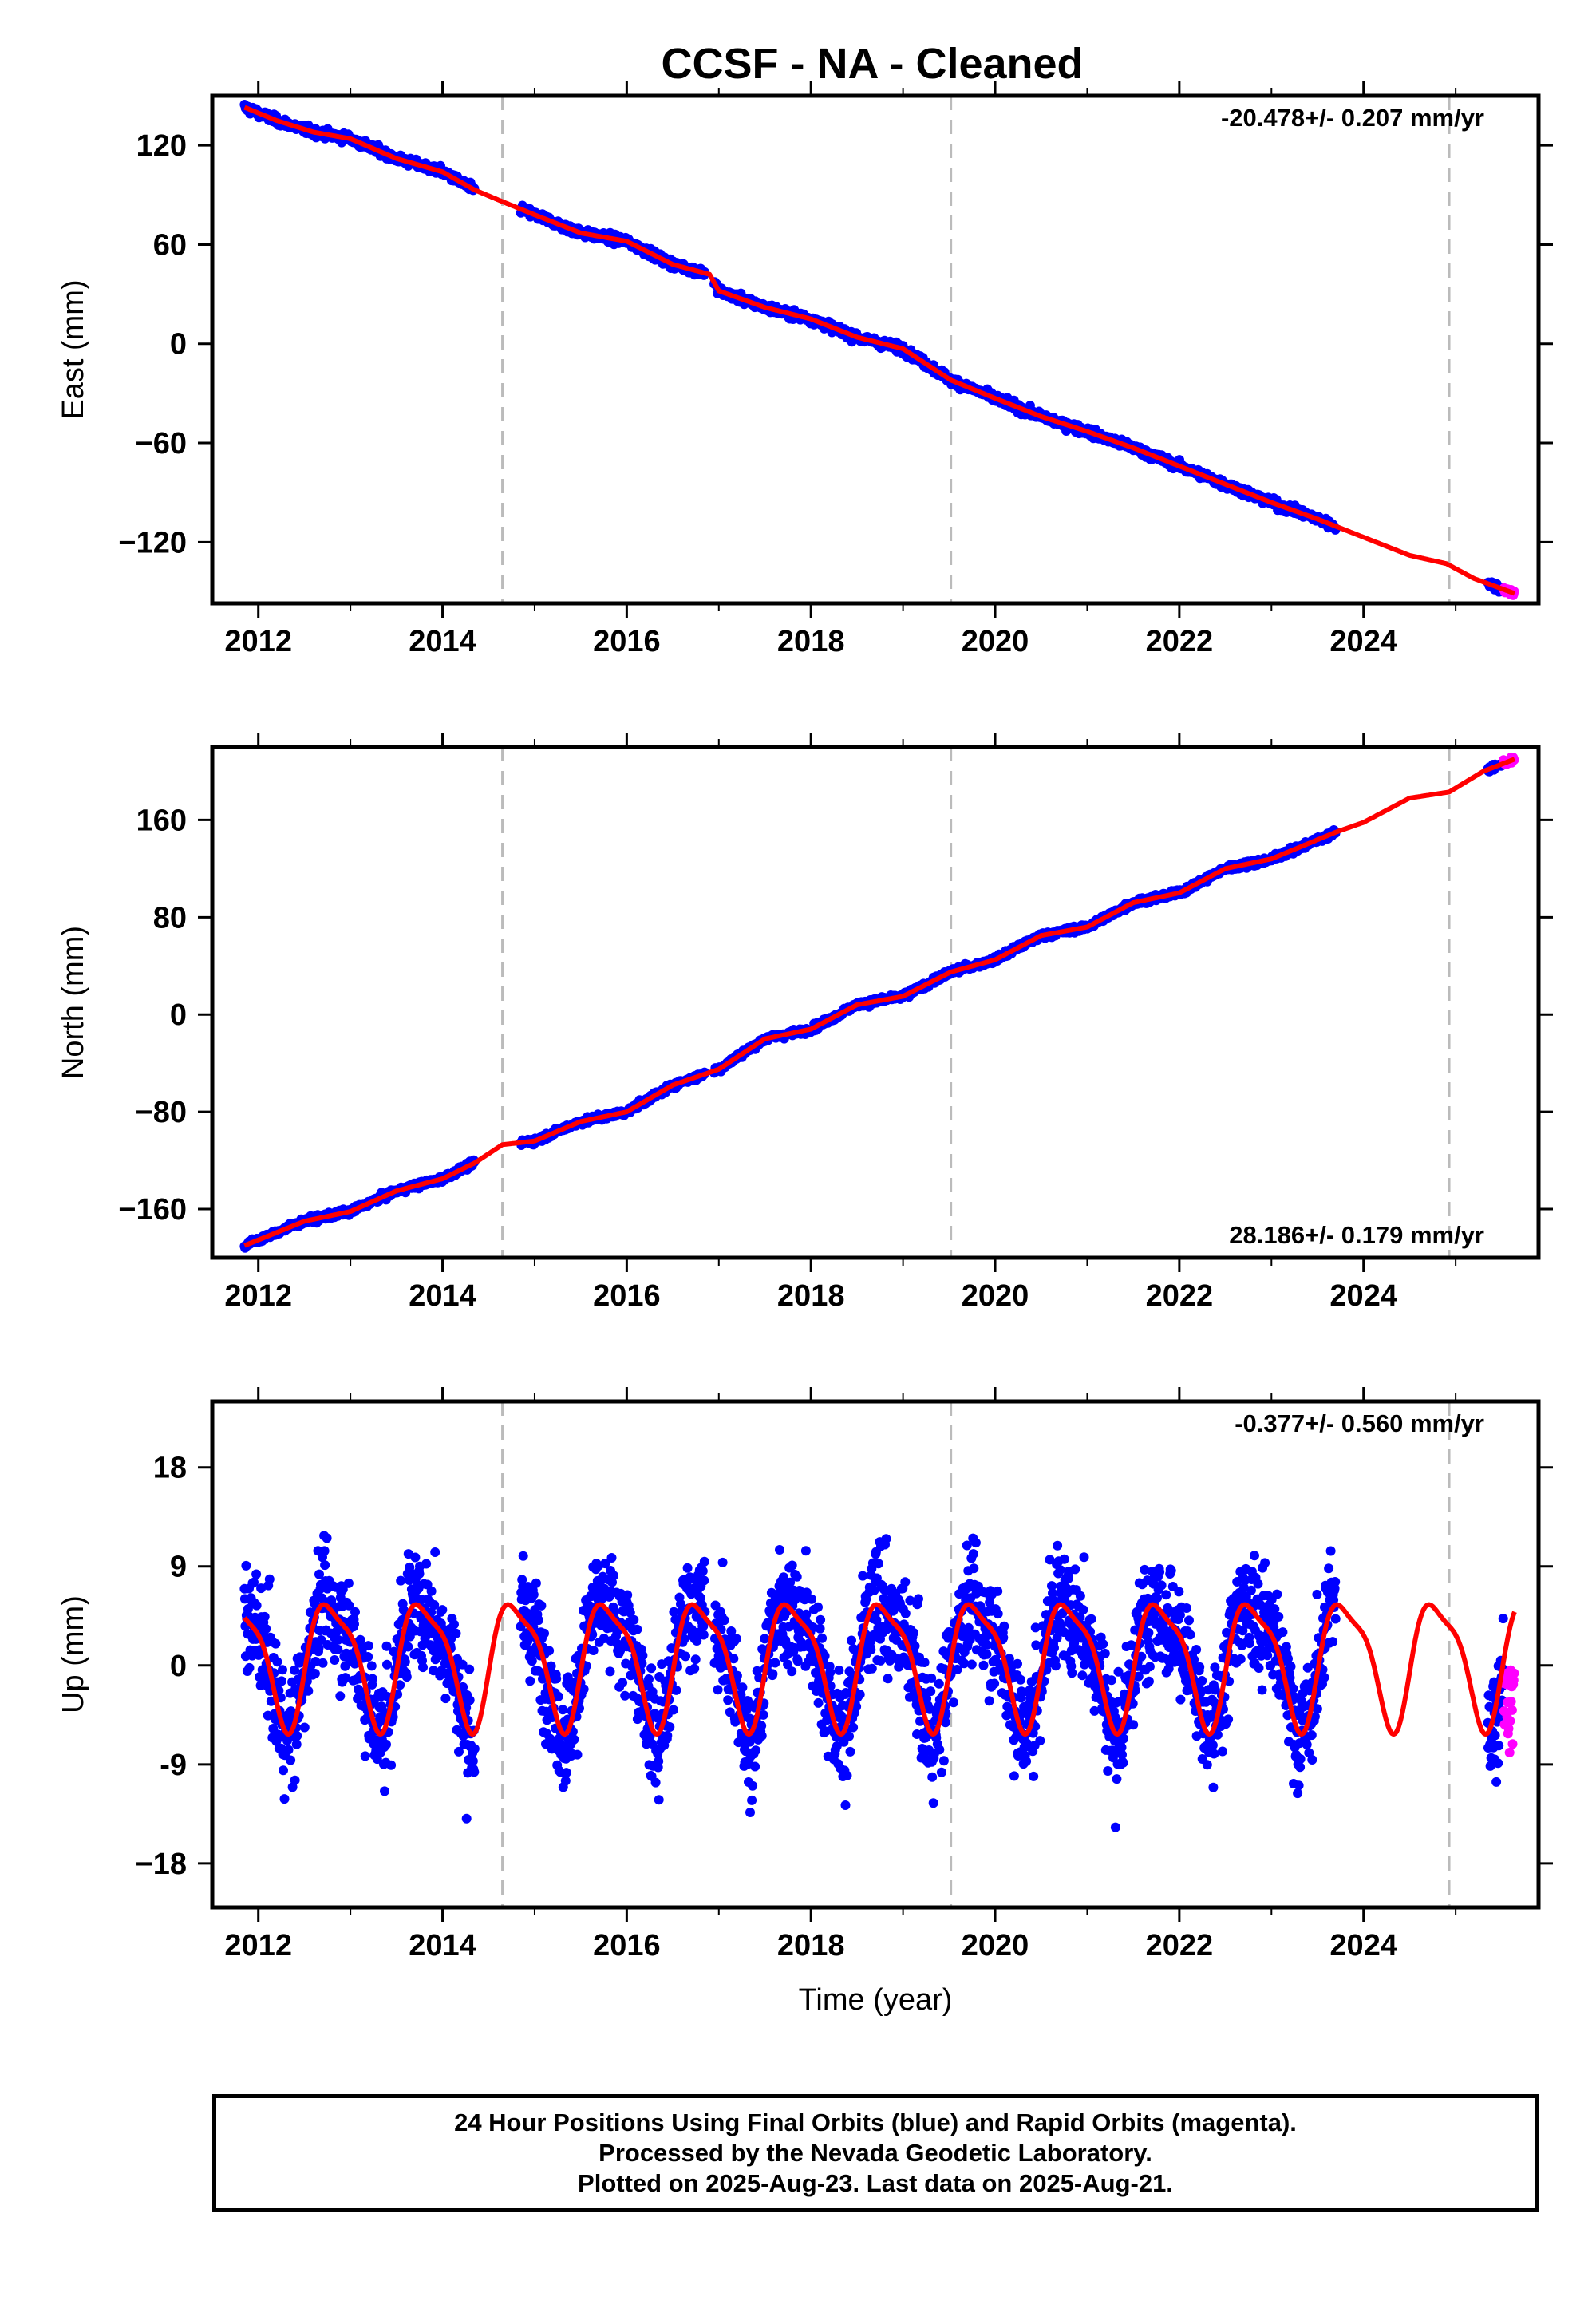  Describe the element at coordinates (1352, 118) in the screenshot. I see `rate-label: -20.478+/- 0.207 mm/yr` at that location.